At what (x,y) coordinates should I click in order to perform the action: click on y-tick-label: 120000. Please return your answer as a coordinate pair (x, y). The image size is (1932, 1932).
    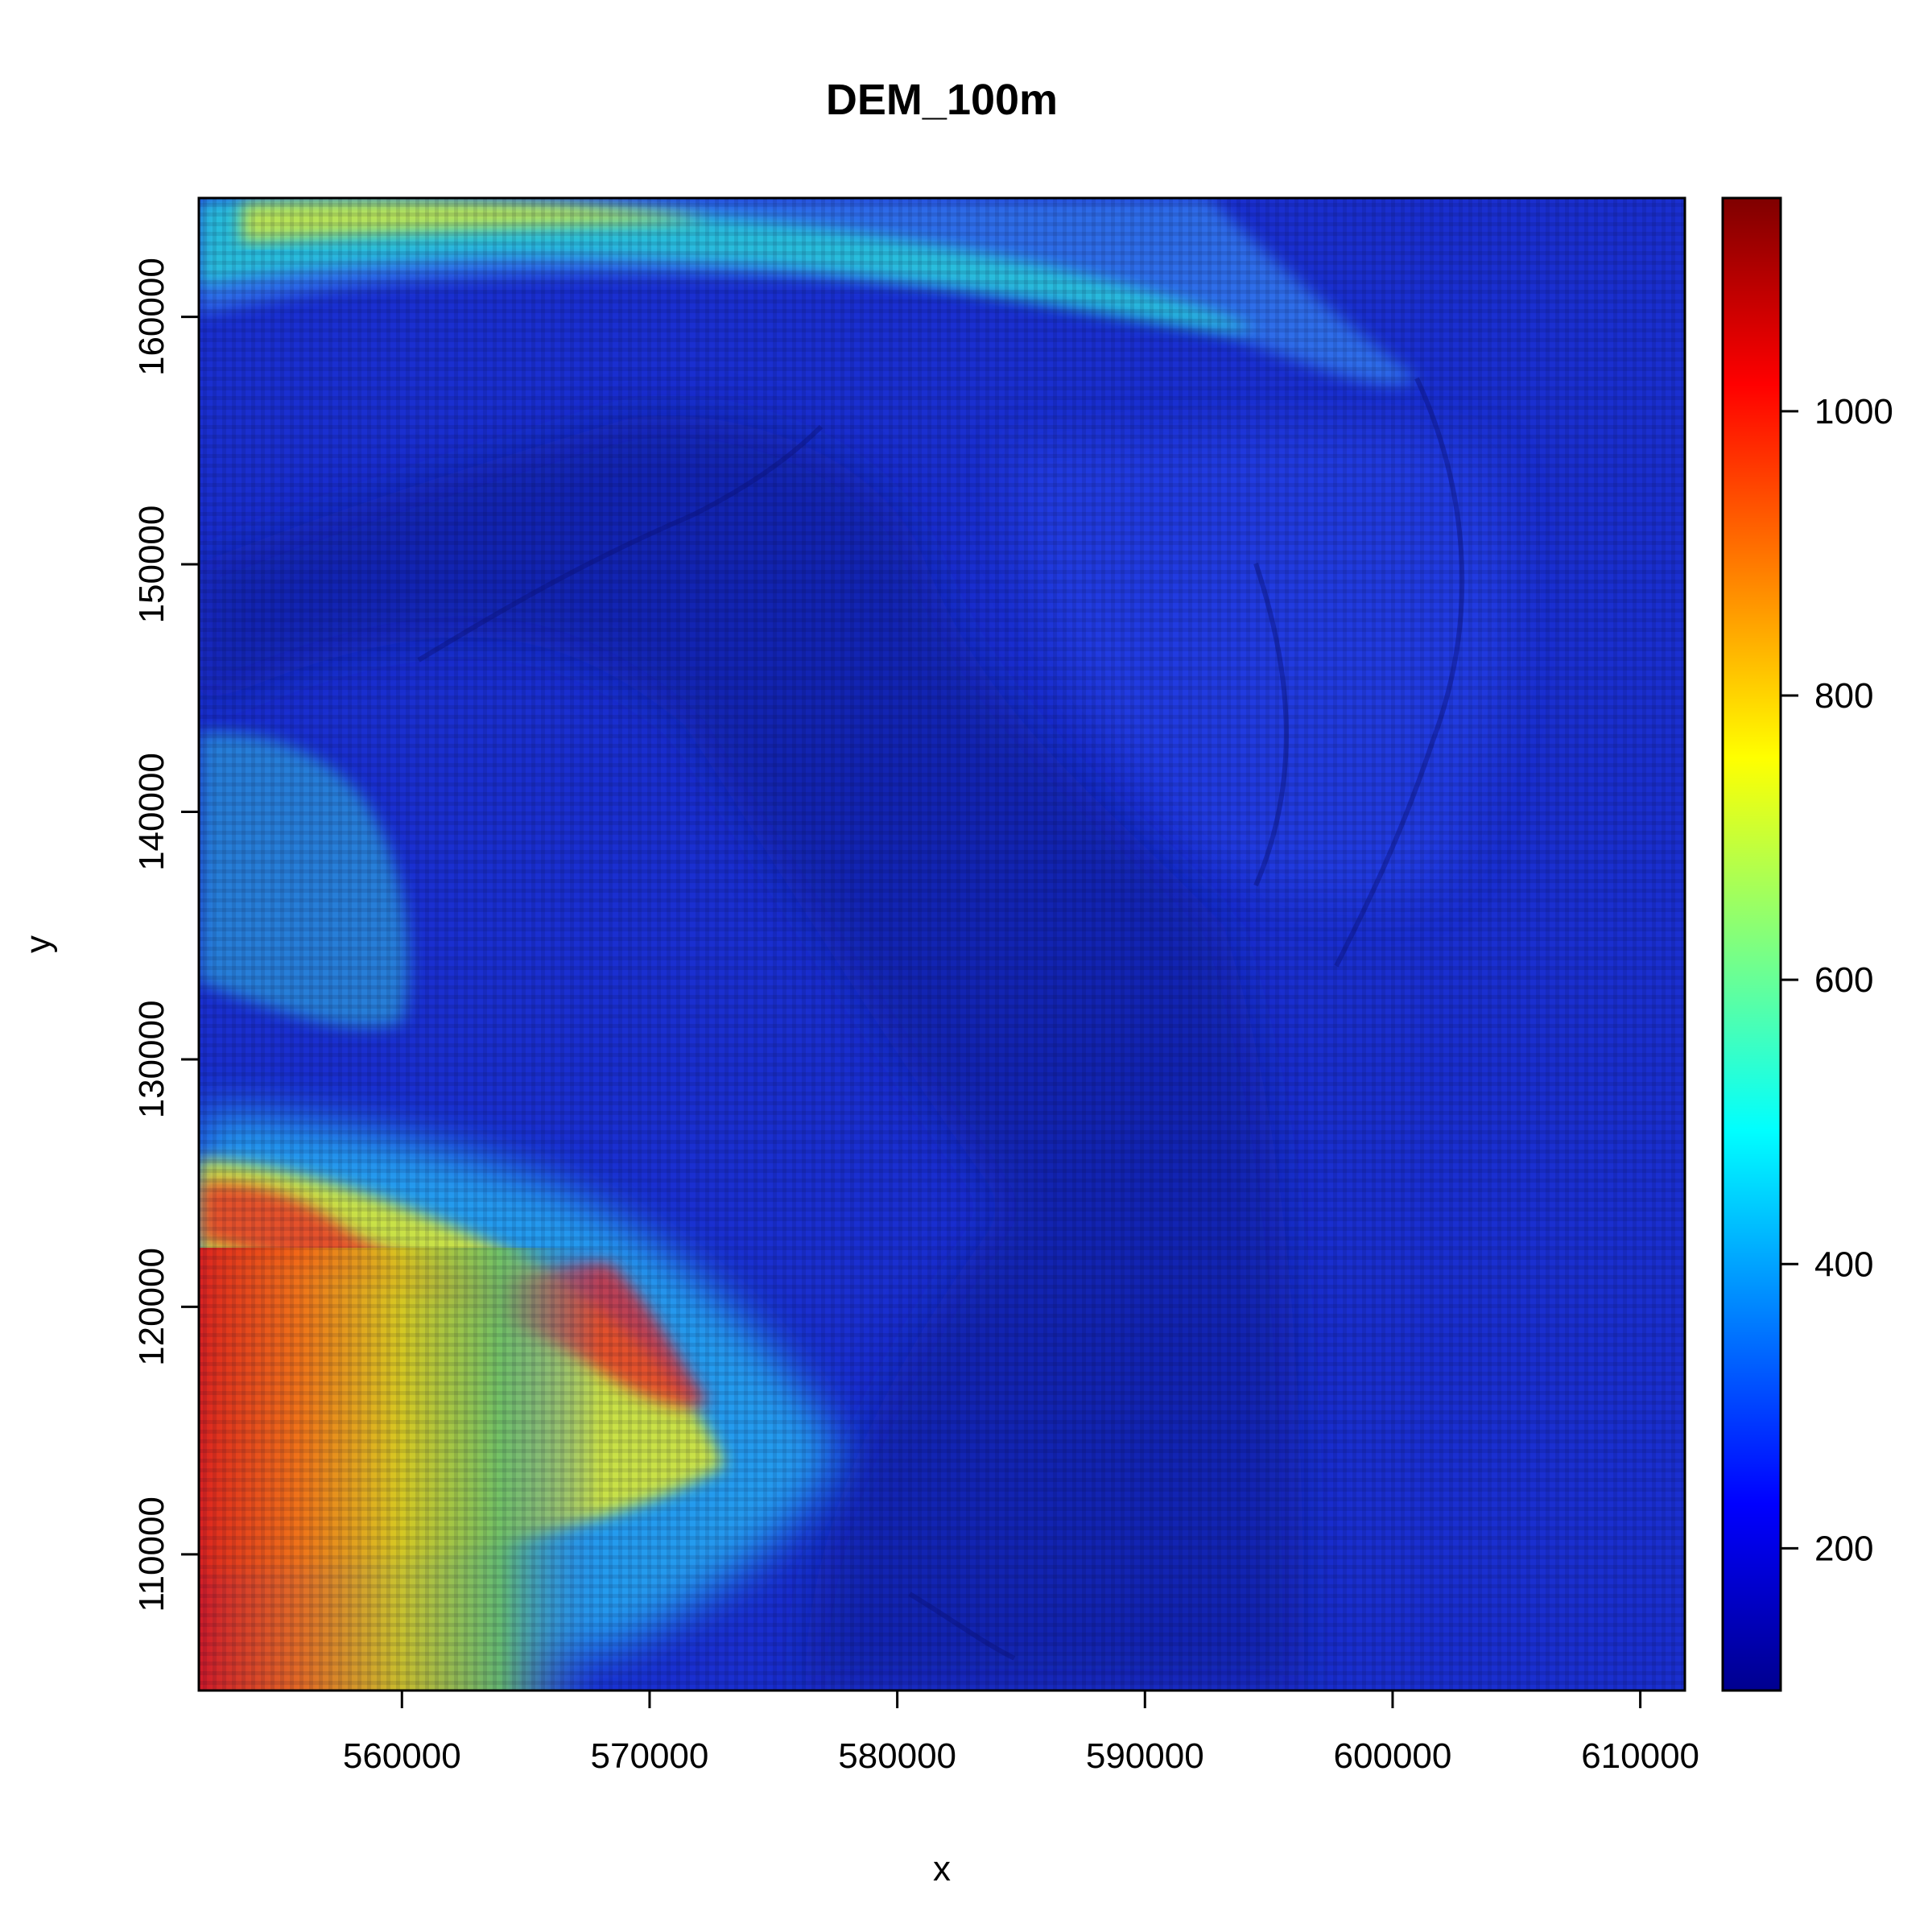
    Looking at the image, I should click on (151, 1307).